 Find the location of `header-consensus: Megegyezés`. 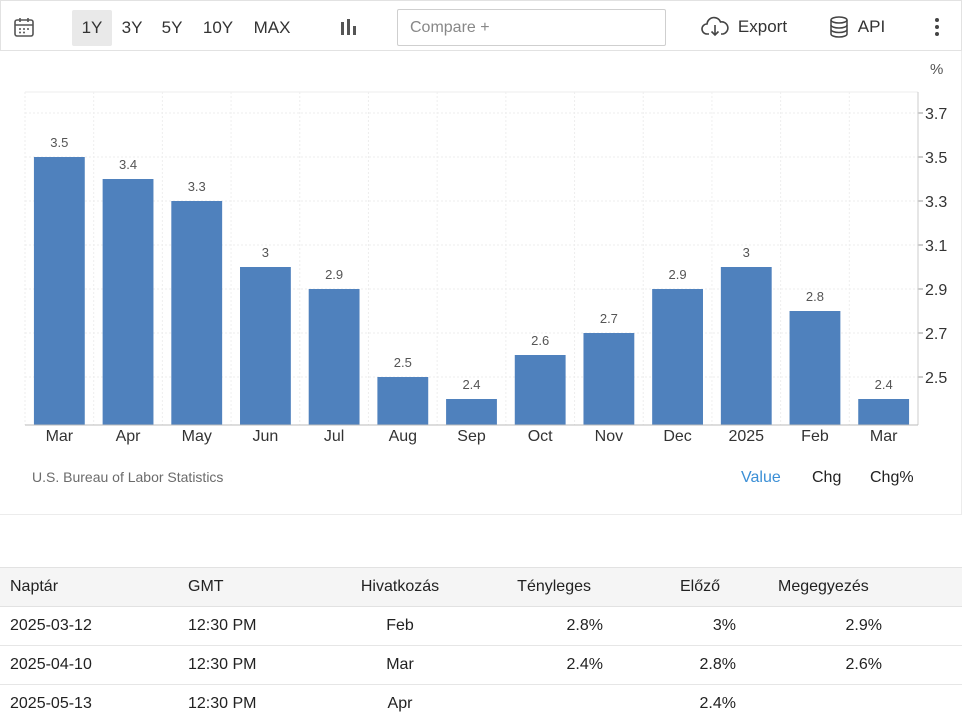

header-consensus: Megegyezés is located at coordinates (850, 587).